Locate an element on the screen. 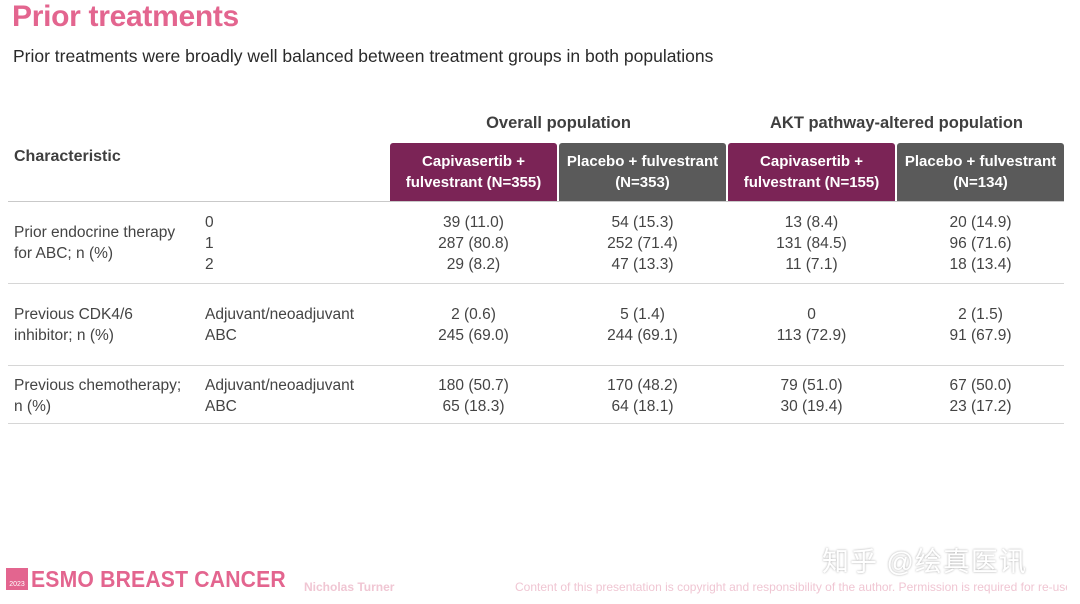  row-characteristic: Previous CDK4/6 inhibitor; n (%) is located at coordinates (73, 325).